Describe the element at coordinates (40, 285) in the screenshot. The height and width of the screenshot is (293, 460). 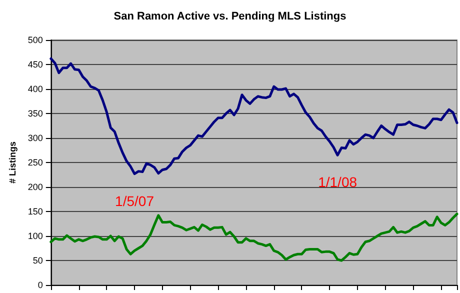
I see `y-tick-label: 0` at that location.